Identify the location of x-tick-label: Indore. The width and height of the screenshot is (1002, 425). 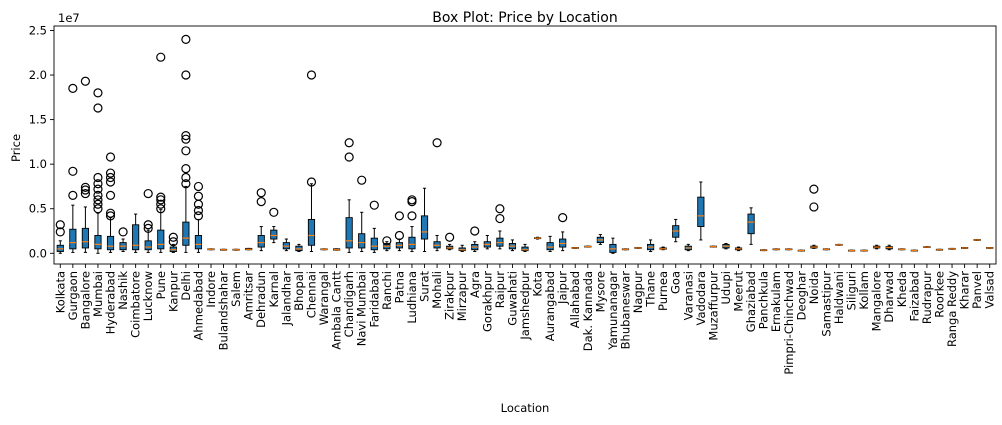
(211, 289).